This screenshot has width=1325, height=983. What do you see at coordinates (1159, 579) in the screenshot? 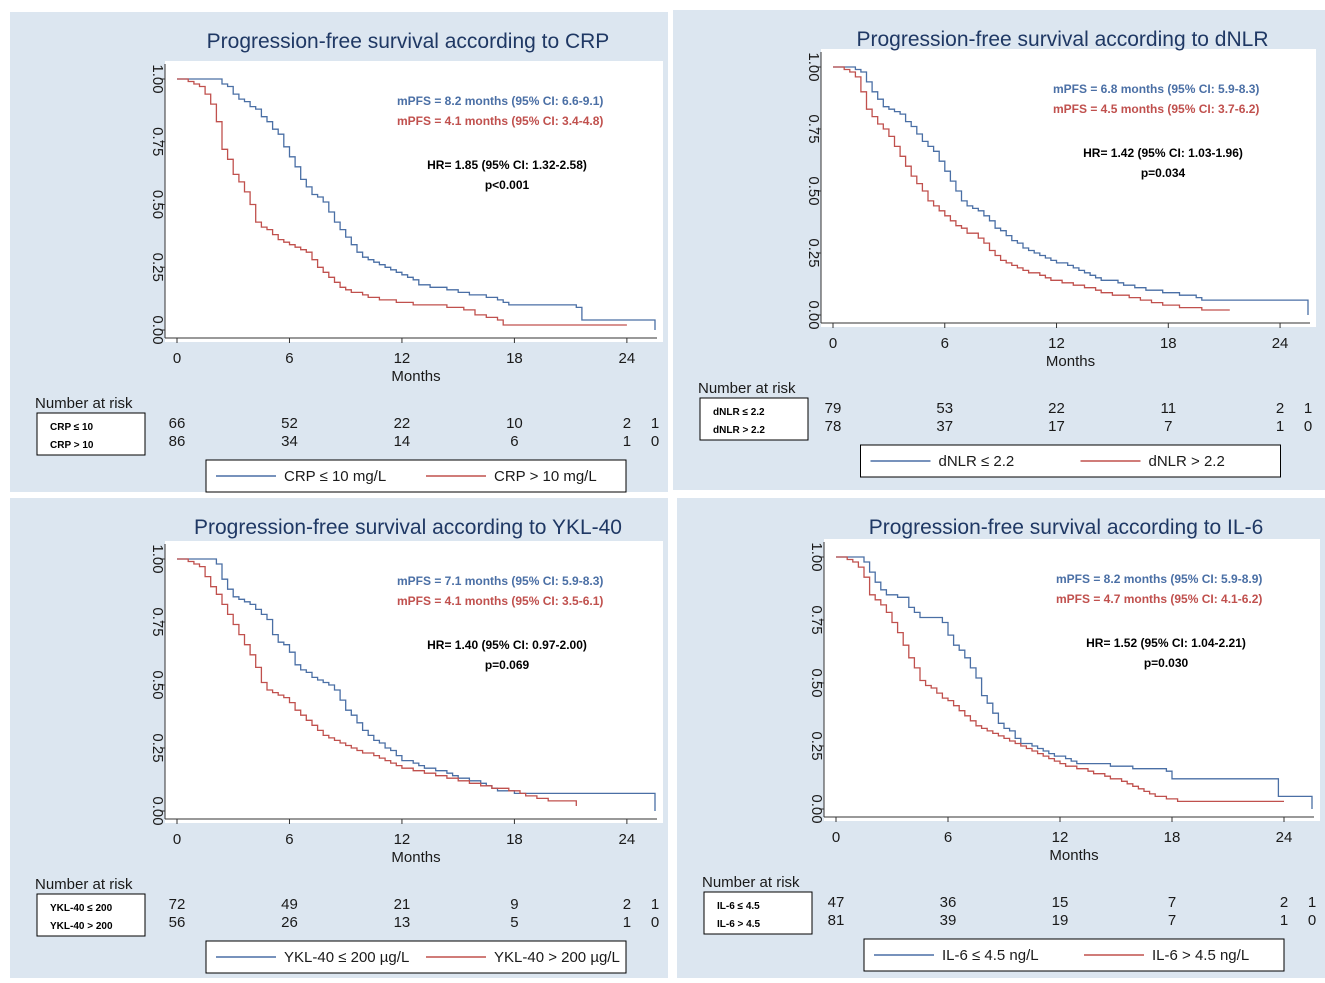
I see `mpfs-group1: mPFS = 8.2 months (95% CI: 5.9-8.9)` at bounding box center [1159, 579].